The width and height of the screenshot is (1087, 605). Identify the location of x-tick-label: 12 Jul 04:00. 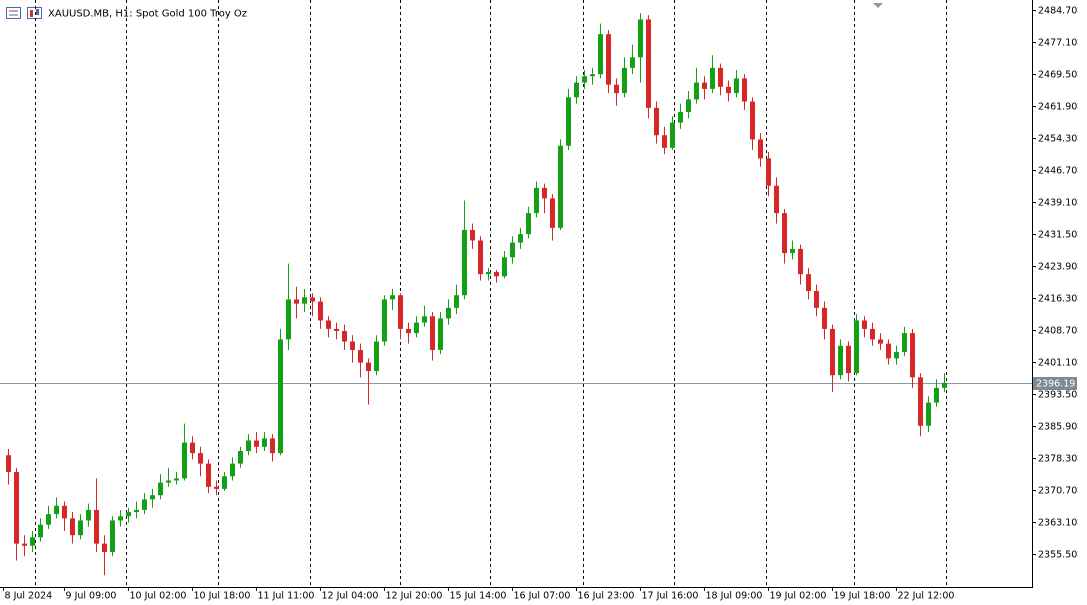
(350, 596).